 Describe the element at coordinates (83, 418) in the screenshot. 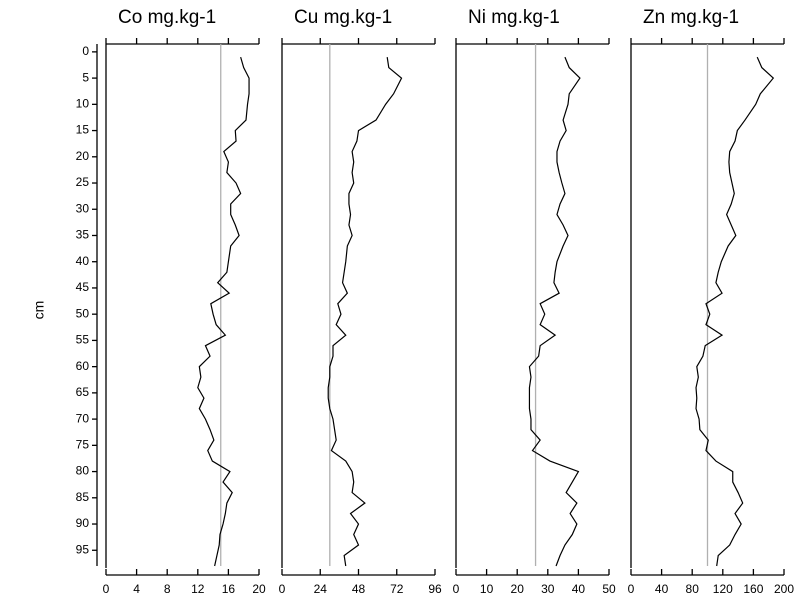

I see `y-tick-label: 70` at that location.